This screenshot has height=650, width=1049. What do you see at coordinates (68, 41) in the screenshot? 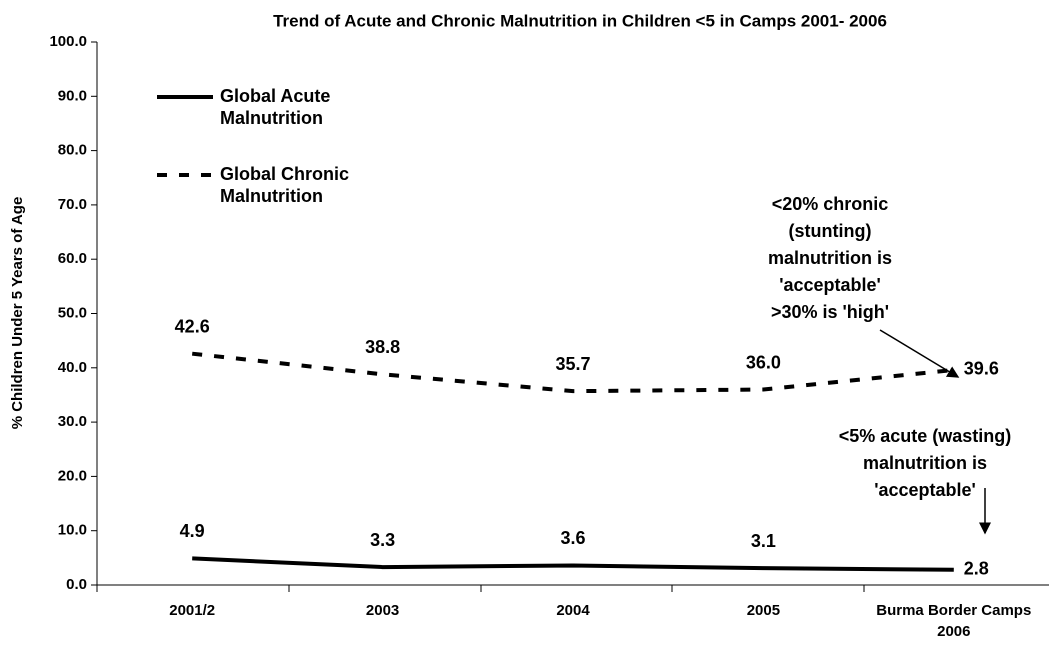
I see `y-tick-label: 100.0` at bounding box center [68, 41].